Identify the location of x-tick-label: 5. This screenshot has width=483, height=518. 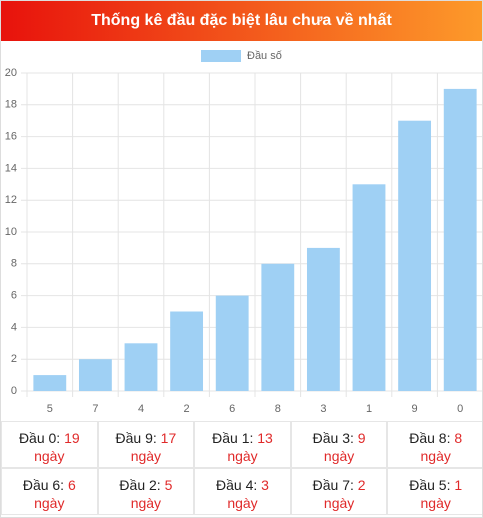
(50, 409).